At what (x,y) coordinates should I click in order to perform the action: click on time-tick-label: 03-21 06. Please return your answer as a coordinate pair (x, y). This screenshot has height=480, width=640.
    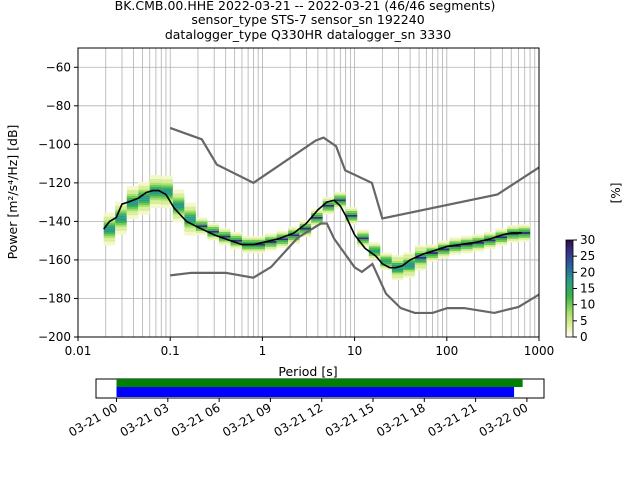
    Looking at the image, I should click on (196, 419).